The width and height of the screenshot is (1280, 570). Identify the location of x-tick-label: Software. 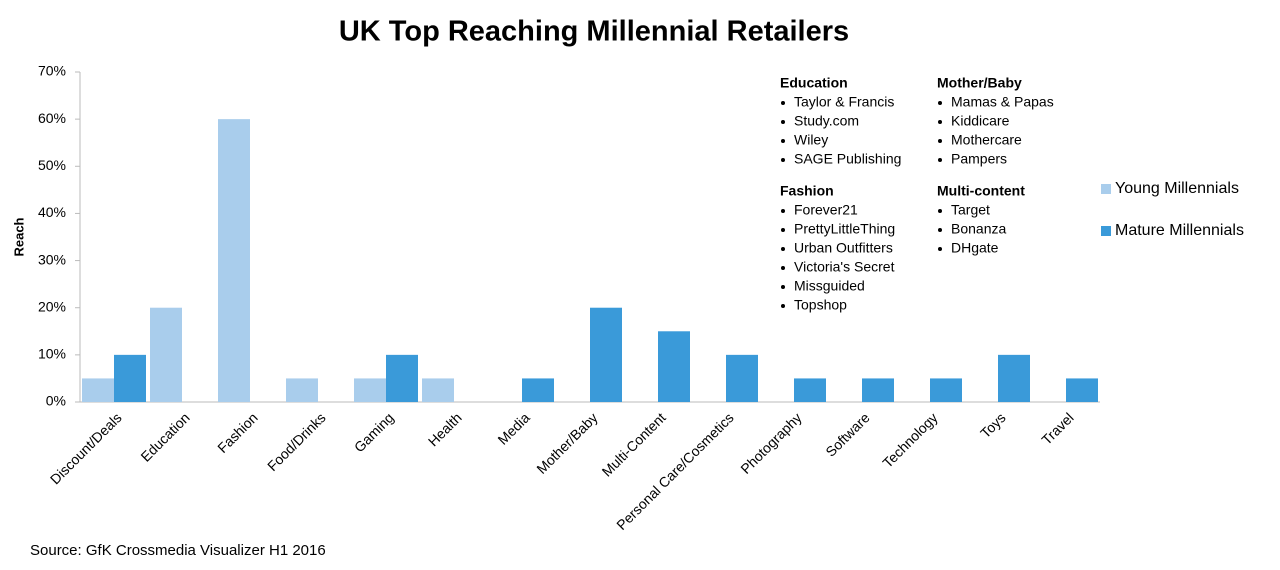
(847, 434).